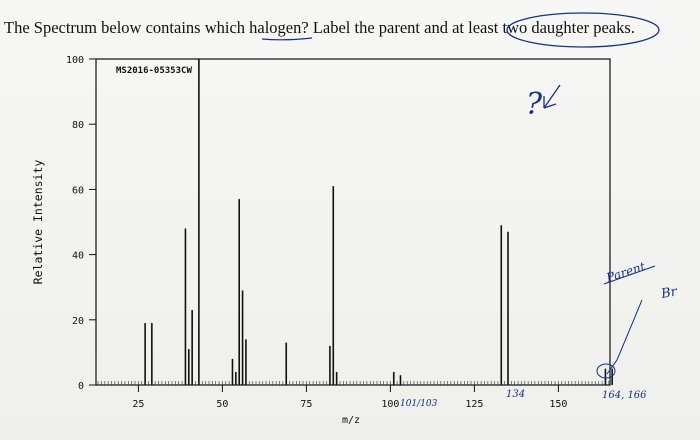  What do you see at coordinates (558, 404) in the screenshot?
I see `x-tick-label: 150` at bounding box center [558, 404].